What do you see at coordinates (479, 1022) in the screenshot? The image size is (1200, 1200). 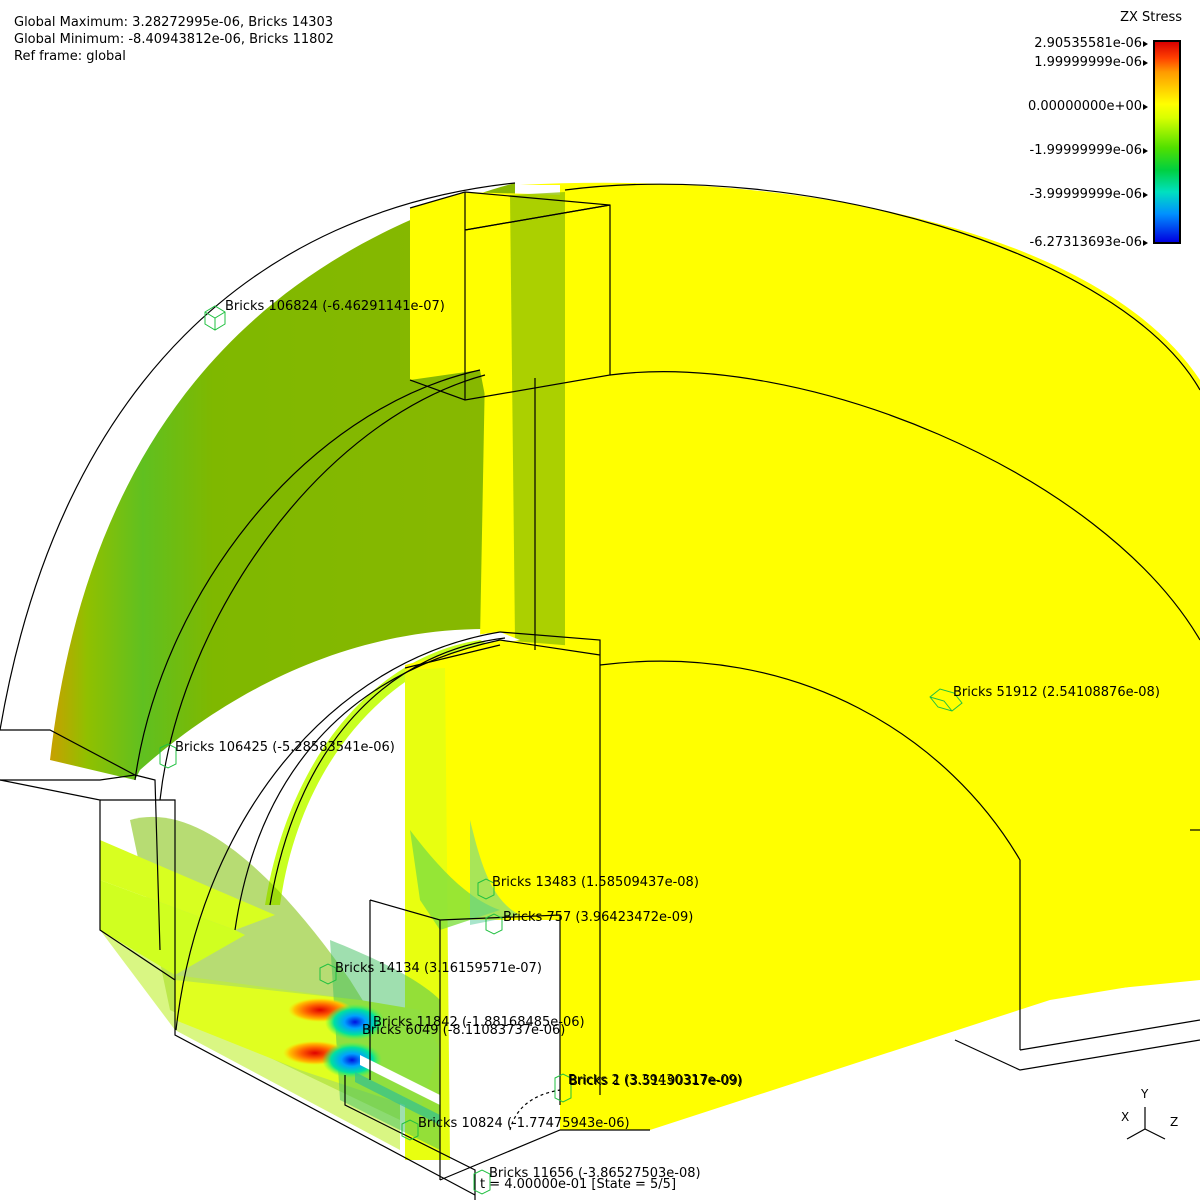 I see `brick-label: Bricks 11842 (-1.88168485e-06)` at bounding box center [479, 1022].